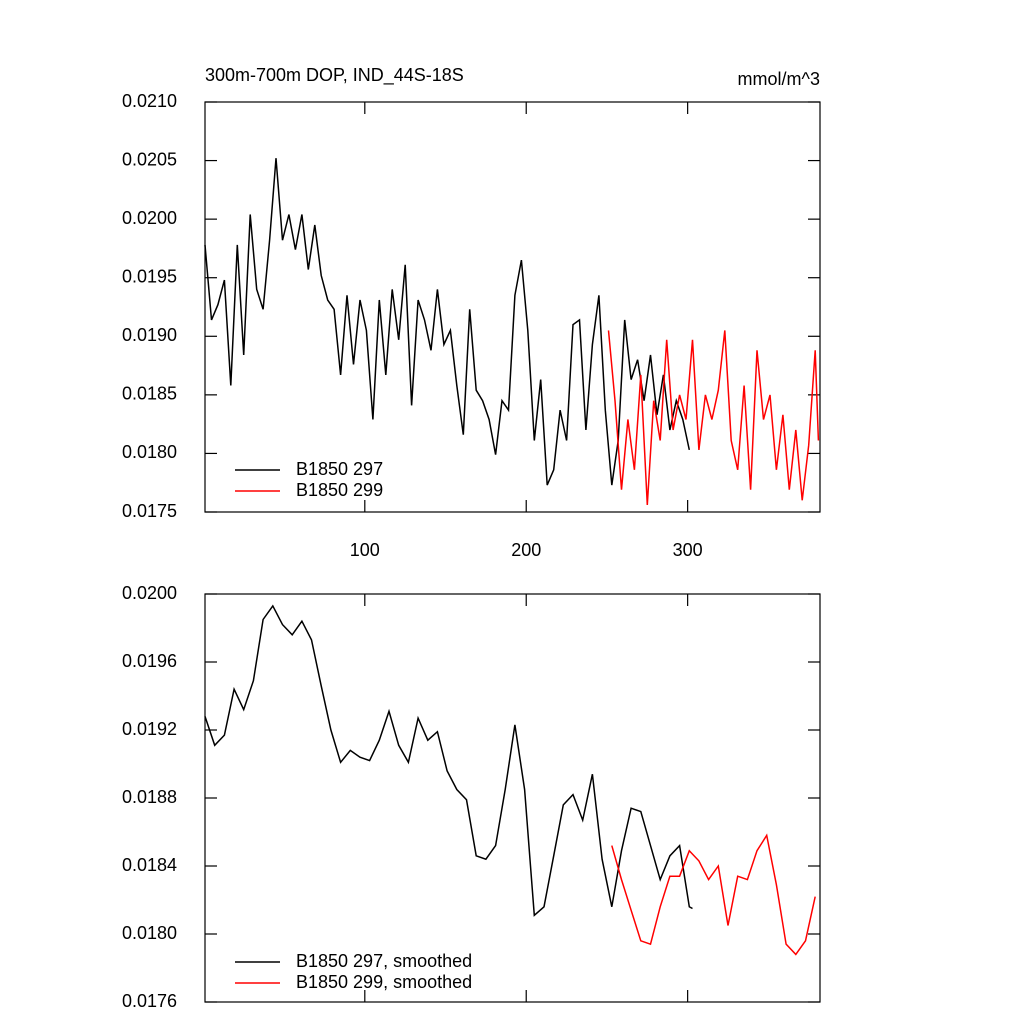 The height and width of the screenshot is (1029, 1024). I want to click on x-tick-label: 100, so click(365, 550).